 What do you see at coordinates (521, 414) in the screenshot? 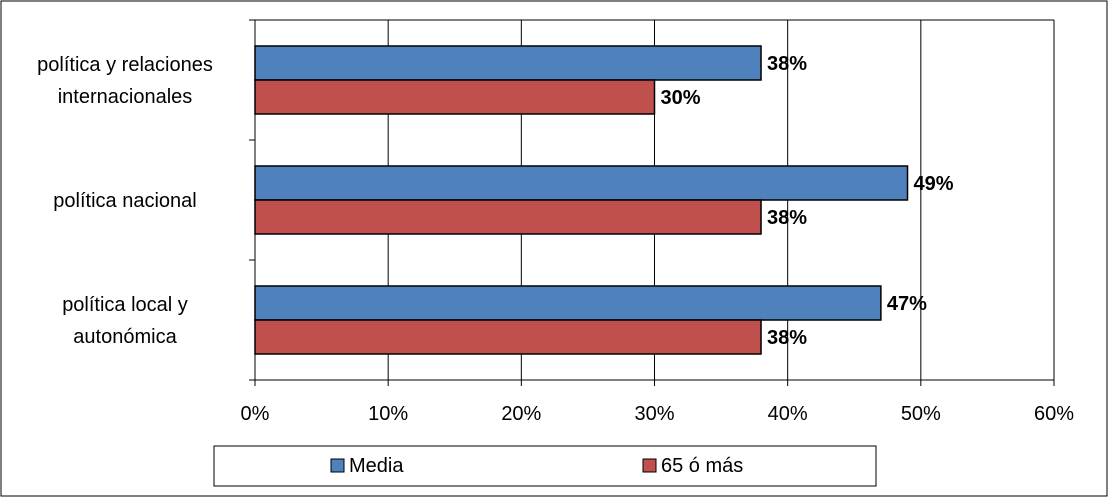
I see `x-tick-label: 20%` at bounding box center [521, 414].